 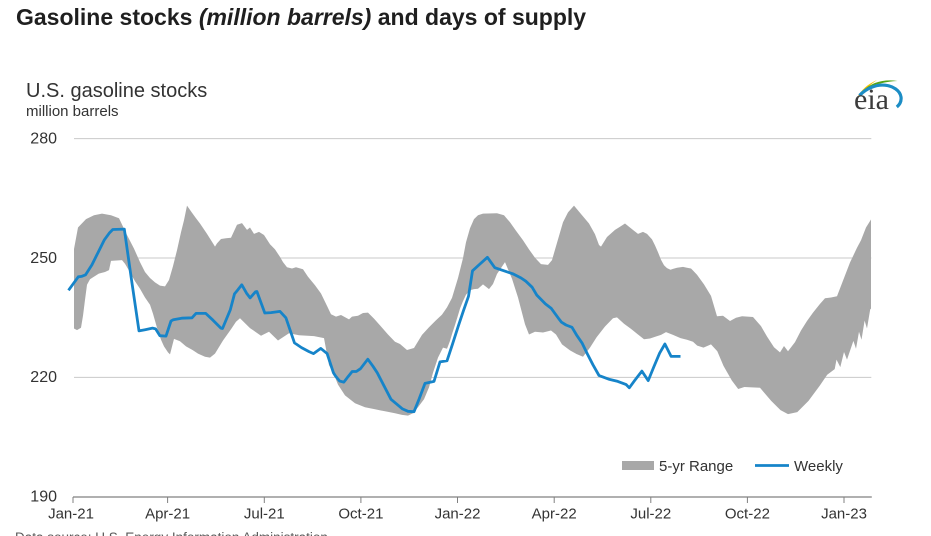 I want to click on svg-text: Jul-21, so click(x=264, y=514).